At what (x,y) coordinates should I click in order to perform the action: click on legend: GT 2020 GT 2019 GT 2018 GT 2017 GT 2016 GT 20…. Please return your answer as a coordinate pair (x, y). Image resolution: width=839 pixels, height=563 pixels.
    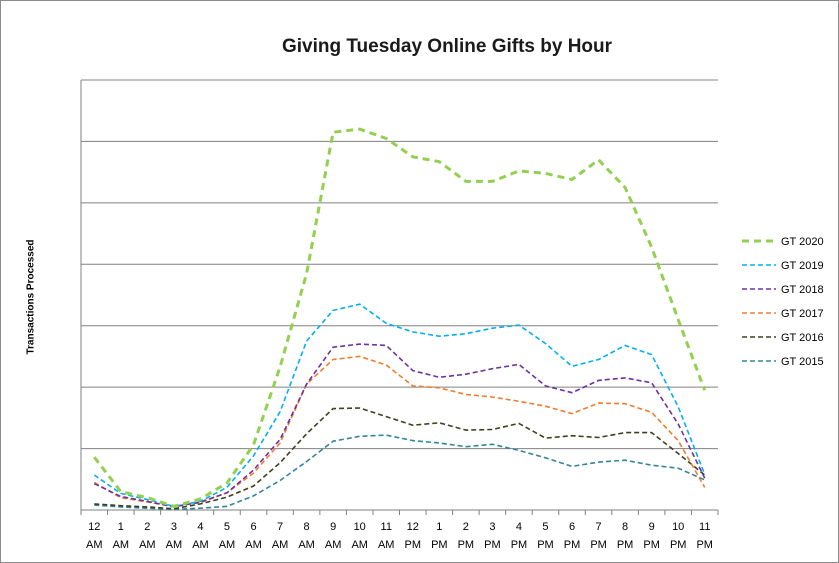
    Looking at the image, I should click on (783, 302).